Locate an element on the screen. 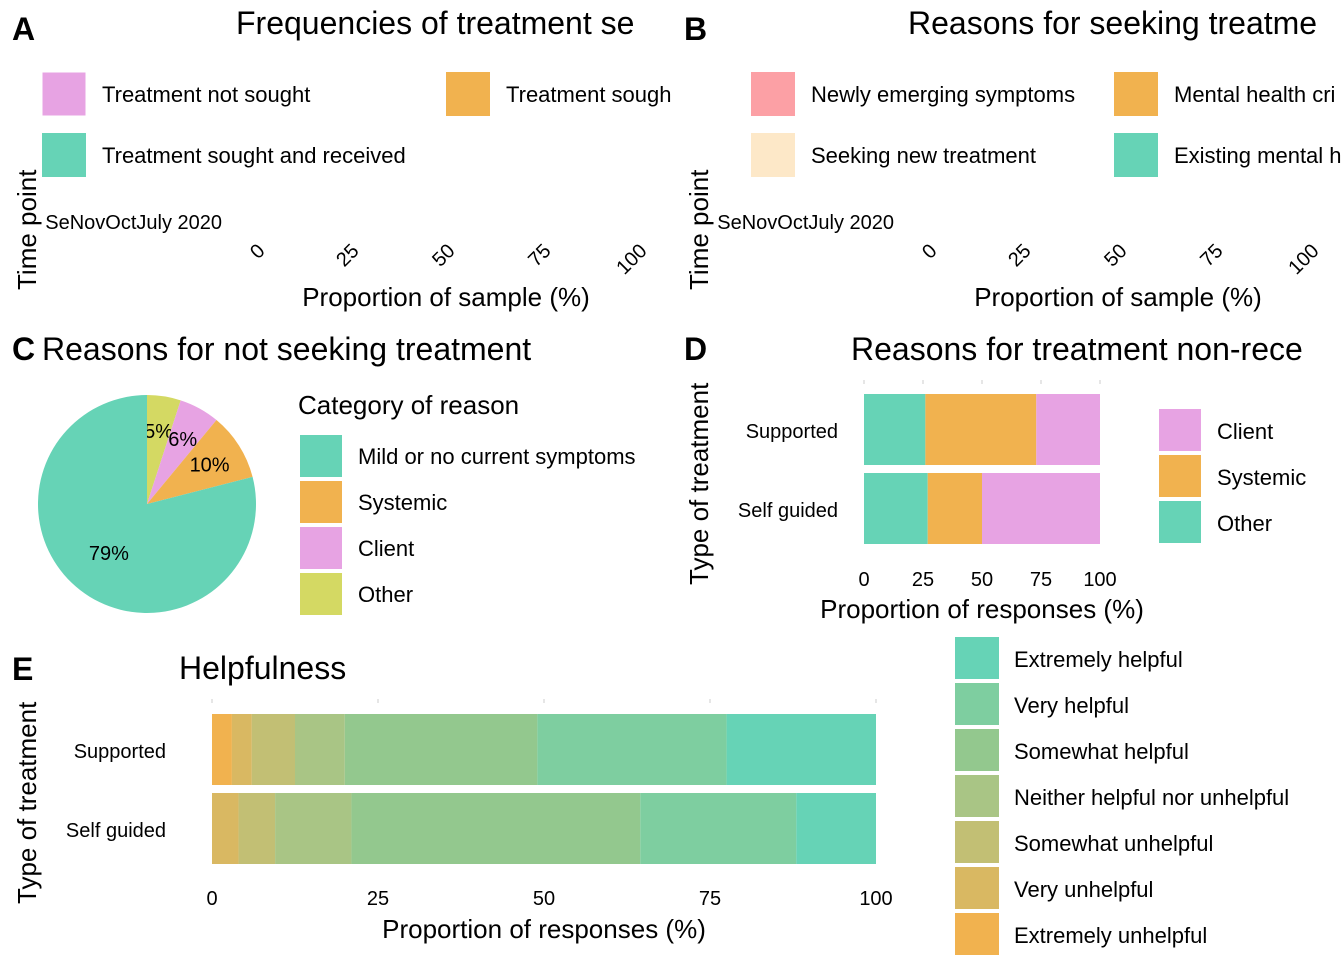  legend-swatch-somewhat-unhelpful is located at coordinates (977, 842).